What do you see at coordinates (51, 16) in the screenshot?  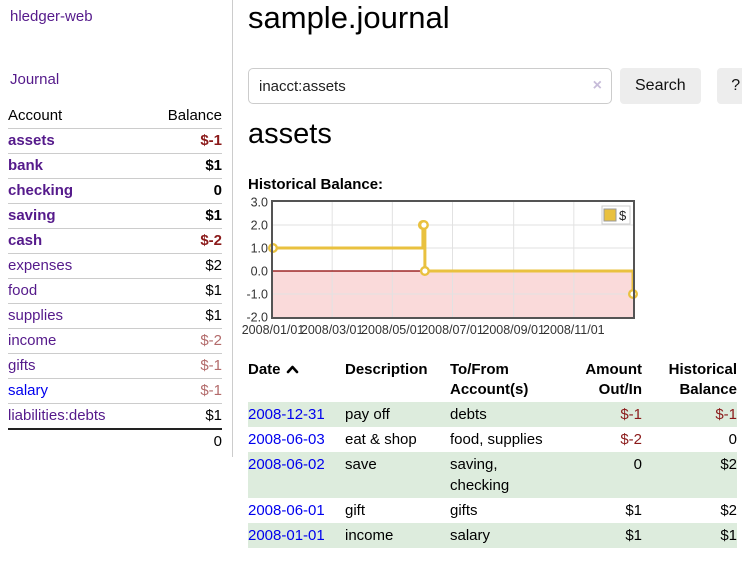 I see `app-title-link: hledger-web` at bounding box center [51, 16].